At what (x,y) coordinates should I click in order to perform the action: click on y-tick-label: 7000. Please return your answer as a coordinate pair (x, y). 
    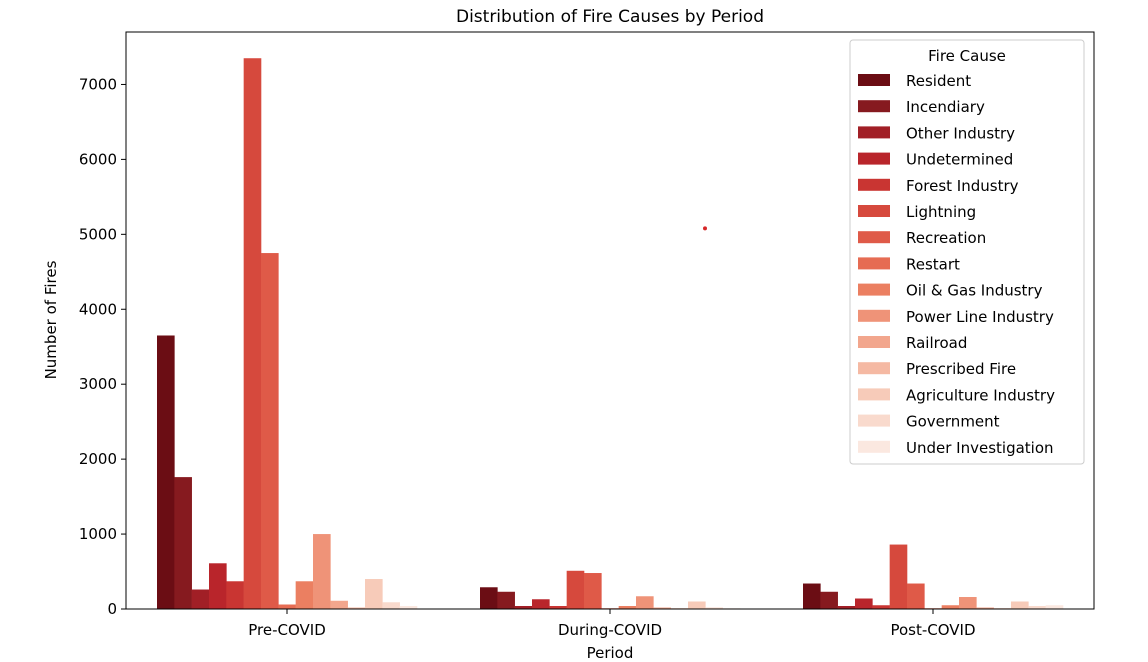
    Looking at the image, I should click on (98, 84).